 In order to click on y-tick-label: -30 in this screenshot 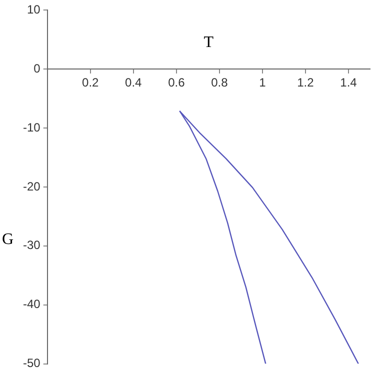, I will do `click(32, 245)`.